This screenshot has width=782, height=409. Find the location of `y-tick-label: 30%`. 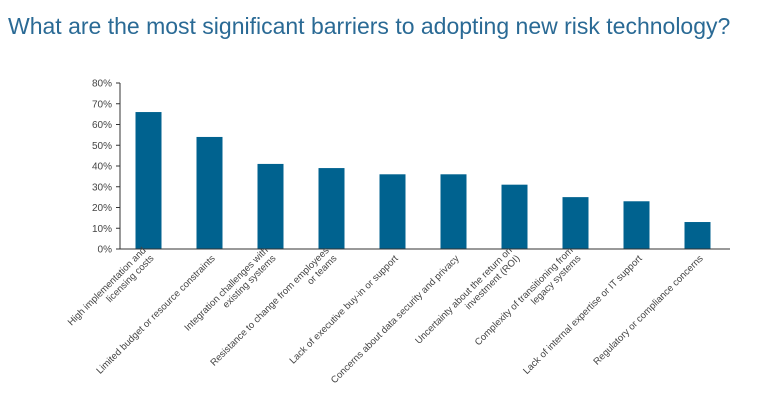

y-tick-label: 30% is located at coordinates (102, 187).